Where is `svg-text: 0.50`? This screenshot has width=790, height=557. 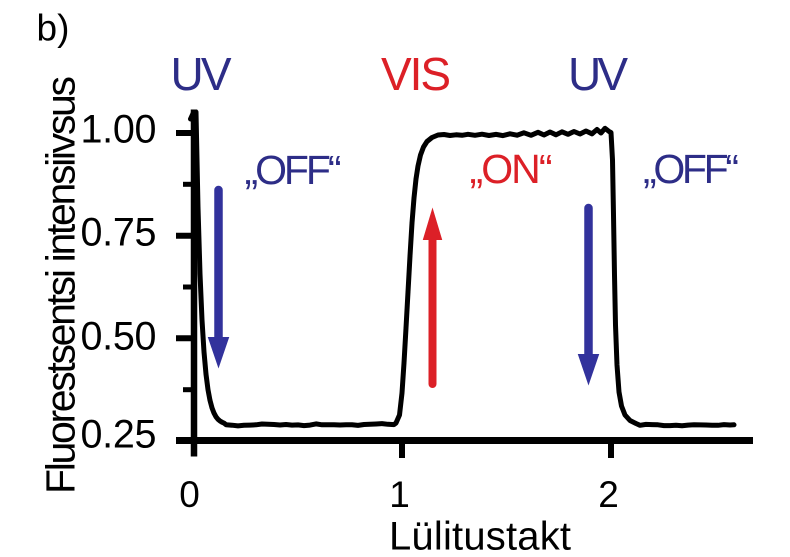 svg-text: 0.50 is located at coordinates (119, 337).